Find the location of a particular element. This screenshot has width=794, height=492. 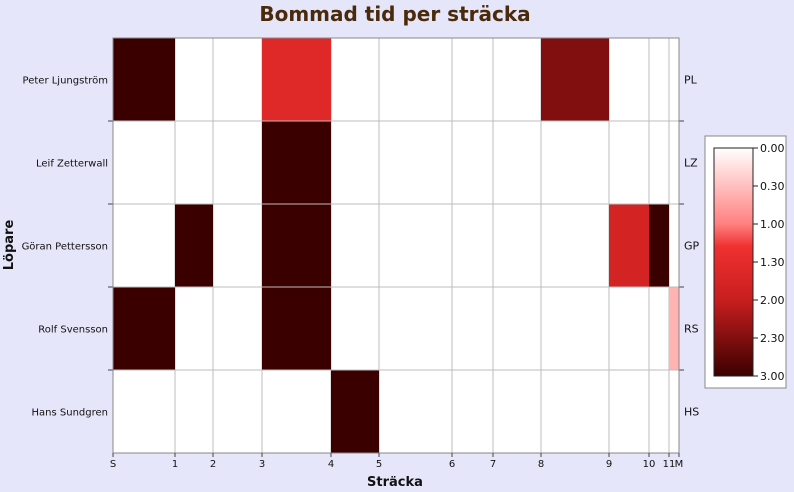

runner-abbreviations: PL LZ GP RS HS is located at coordinates (692, 246).